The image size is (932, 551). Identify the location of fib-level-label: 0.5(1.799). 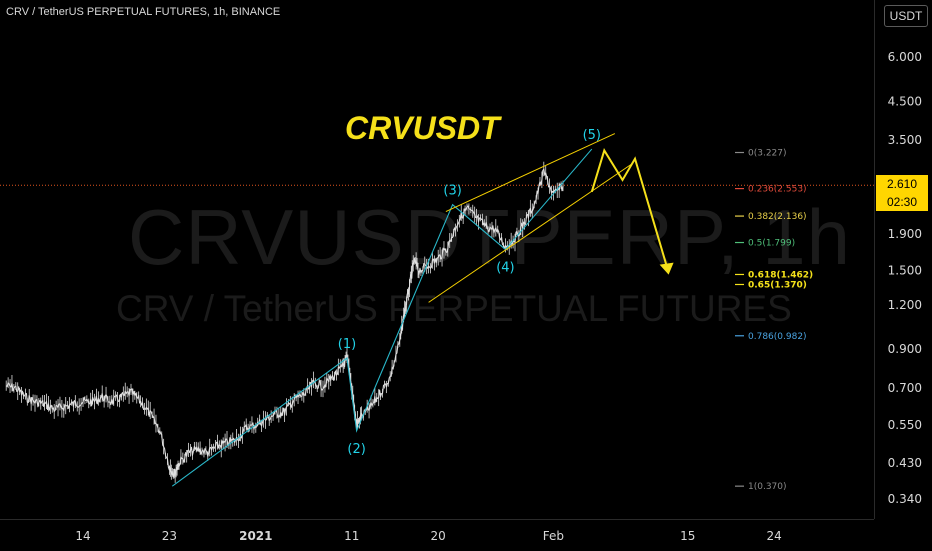
(771, 244).